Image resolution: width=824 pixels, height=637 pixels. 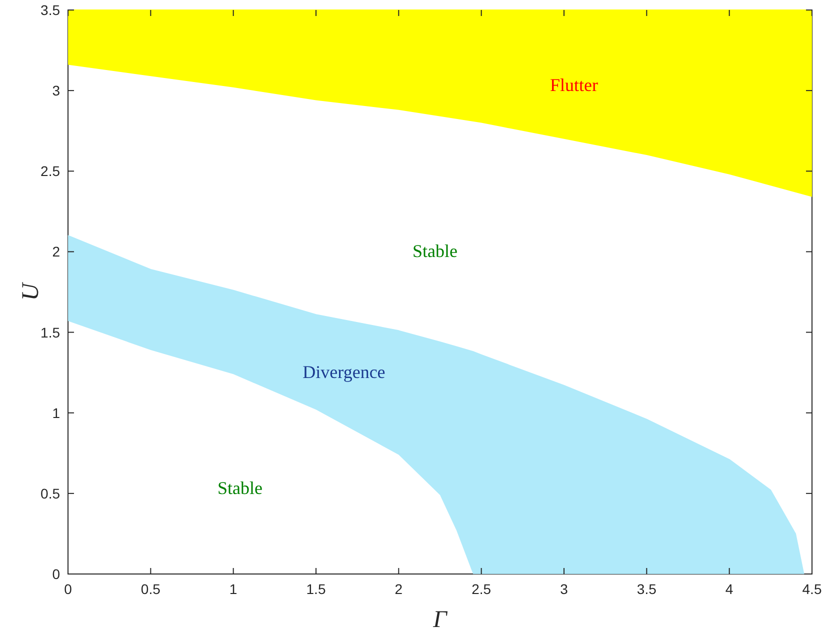 I want to click on x-tick-label: 0.5, so click(x=150, y=589).